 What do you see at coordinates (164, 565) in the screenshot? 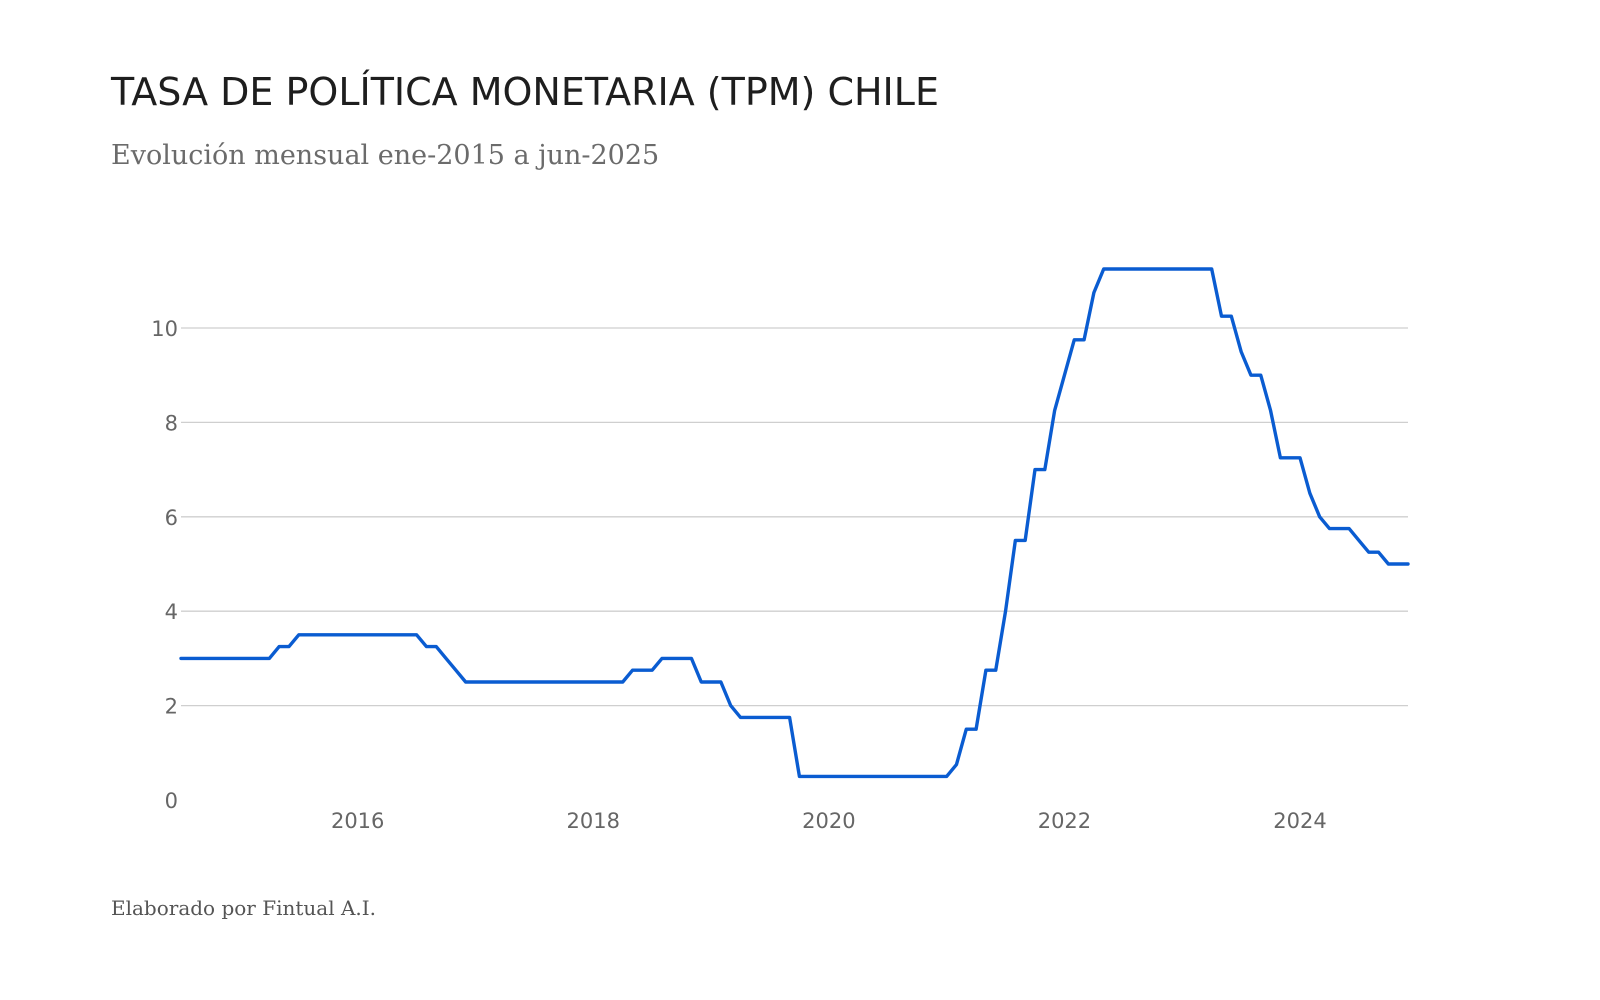
I see `y-axis-ticks: 0 2 4 6 8 10` at bounding box center [164, 565].